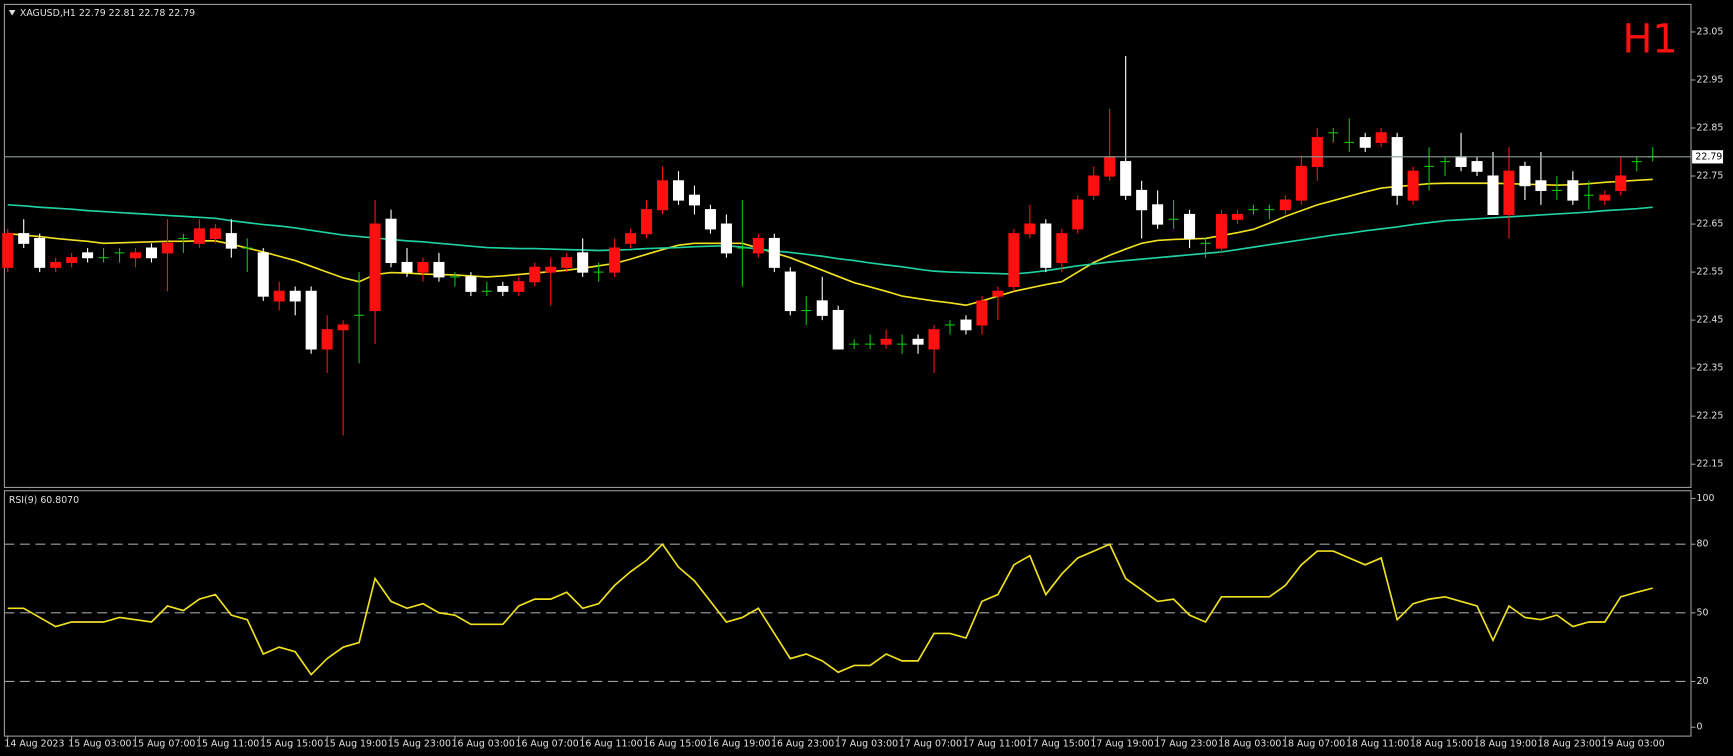 This screenshot has height=756, width=1733. What do you see at coordinates (1632, 743) in the screenshot?
I see `x-tick-label: 19 Aug 03:00` at bounding box center [1632, 743].